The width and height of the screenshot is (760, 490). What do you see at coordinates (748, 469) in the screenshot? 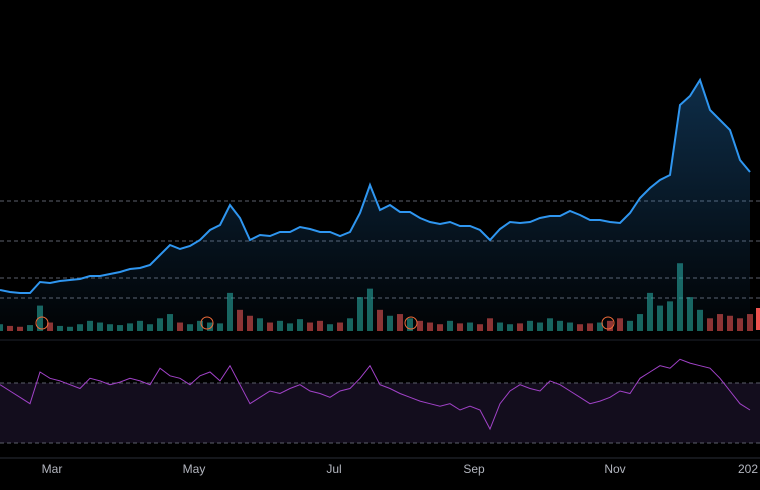
I see `x-tick-label: 202` at bounding box center [748, 469].